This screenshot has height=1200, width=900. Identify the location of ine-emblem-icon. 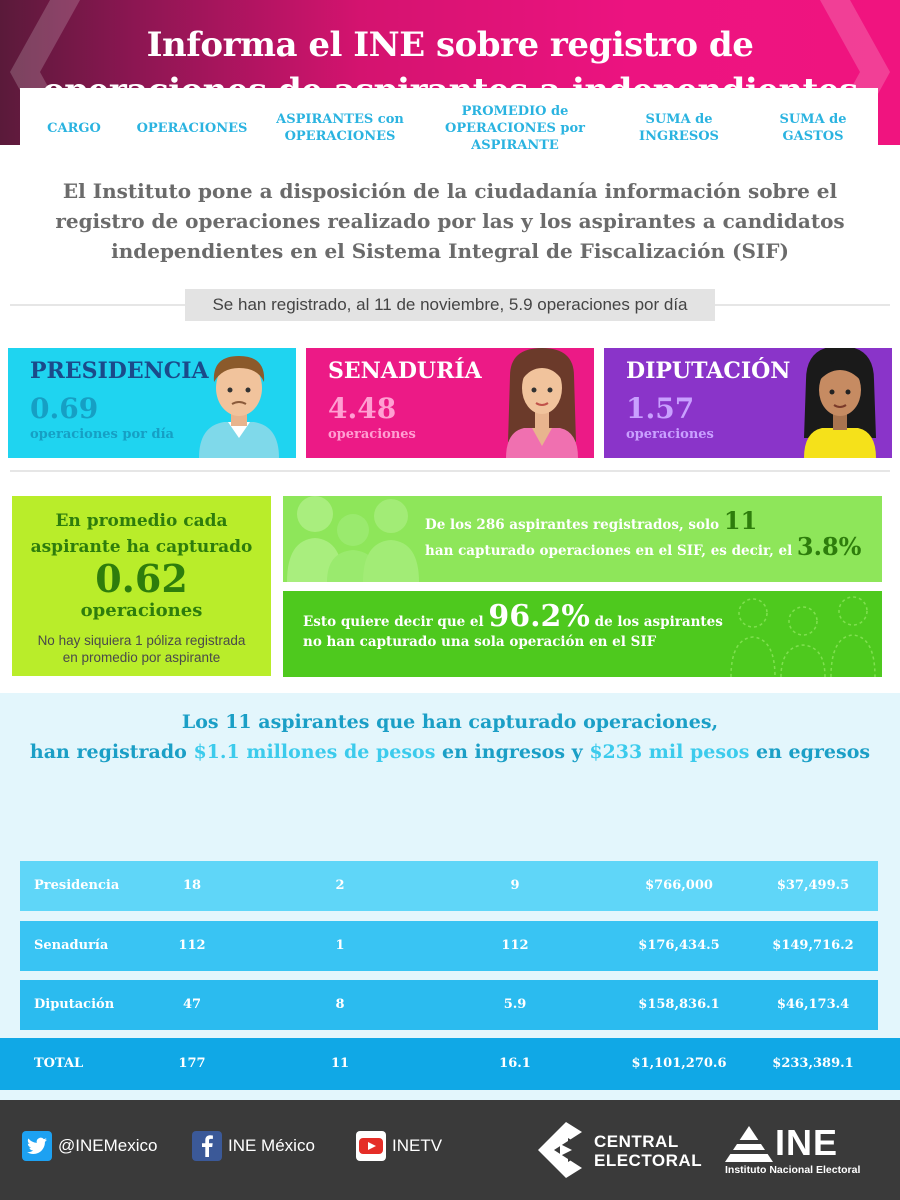
(749, 1144).